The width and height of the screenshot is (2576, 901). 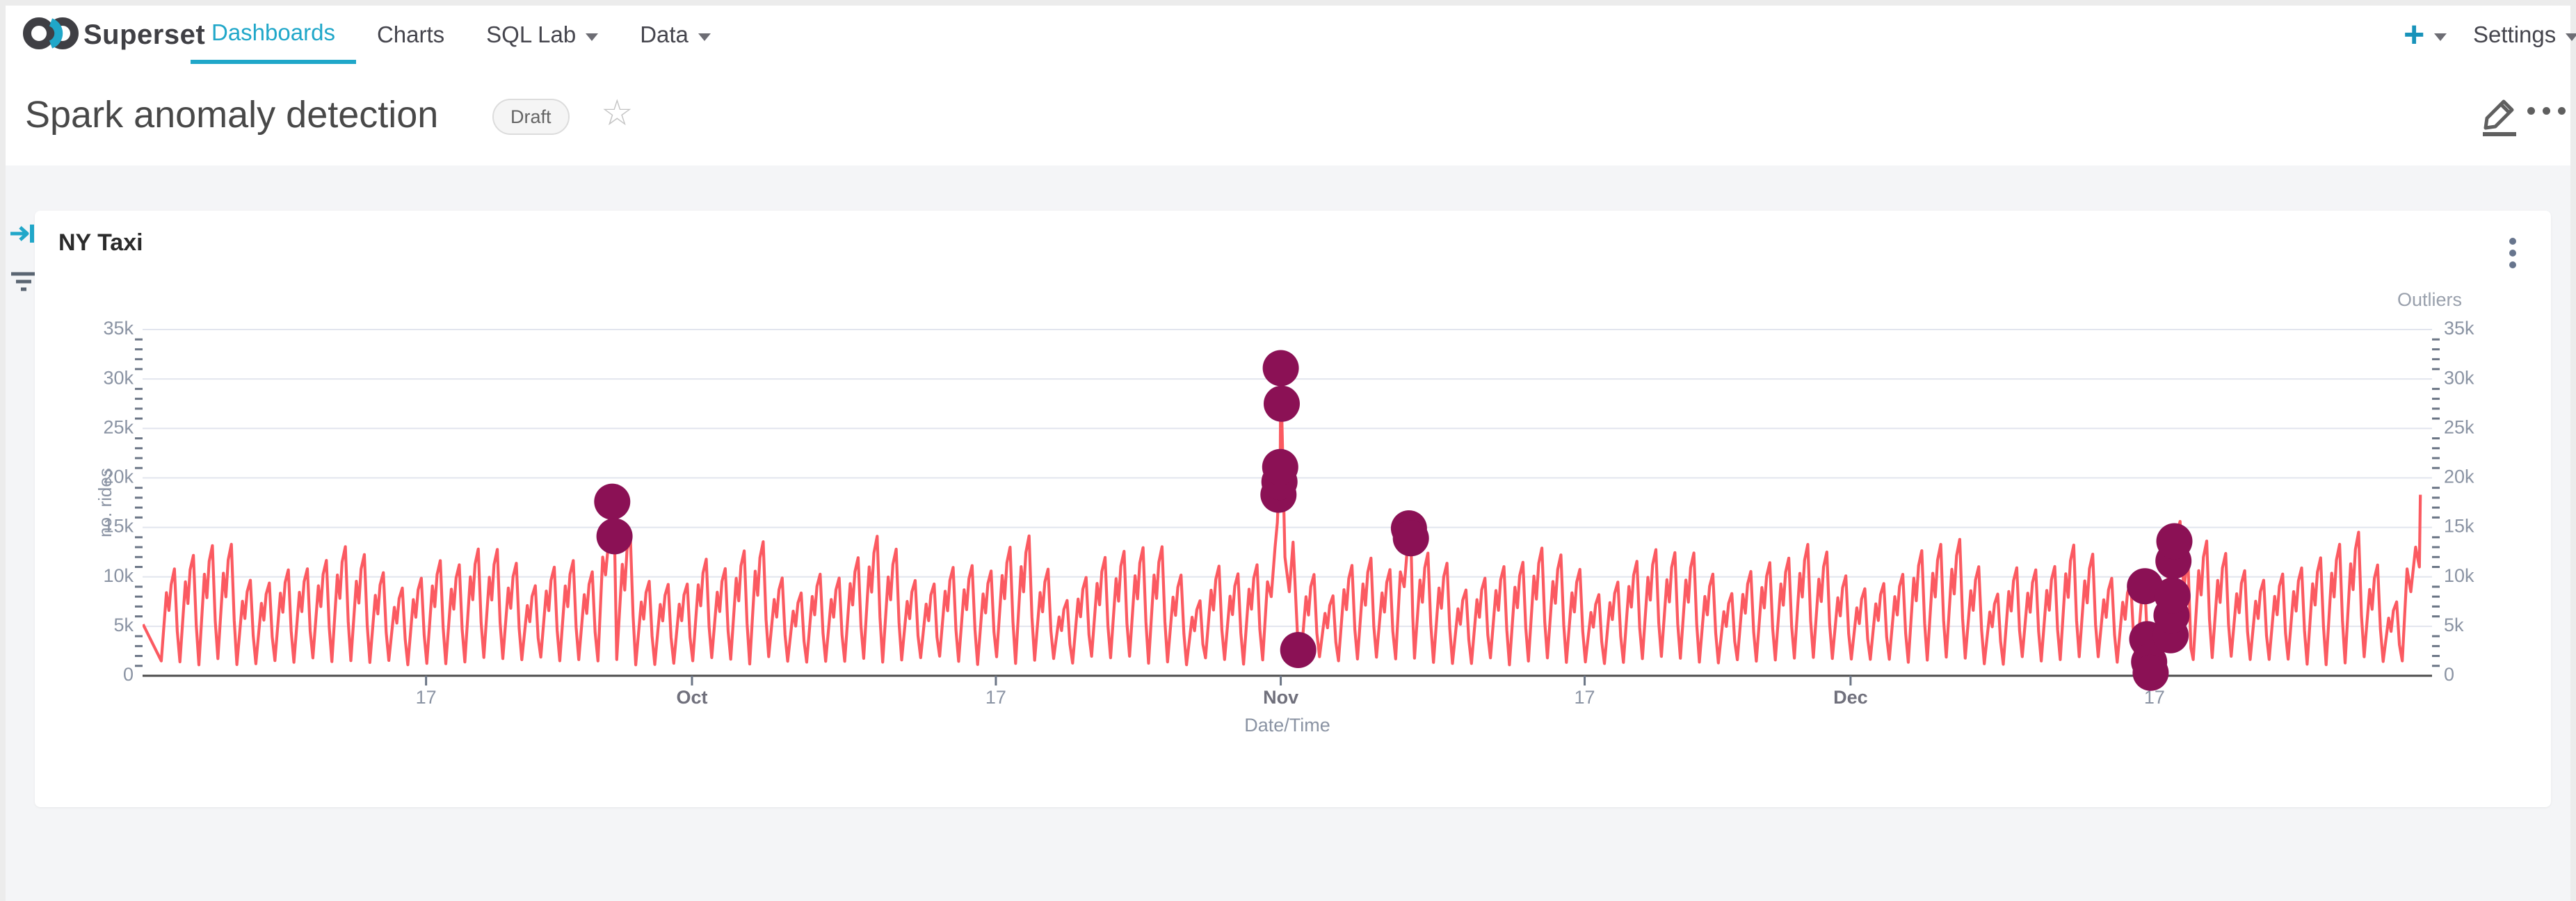 I want to click on y2-axis-tick-label: 30k, so click(x=2459, y=377).